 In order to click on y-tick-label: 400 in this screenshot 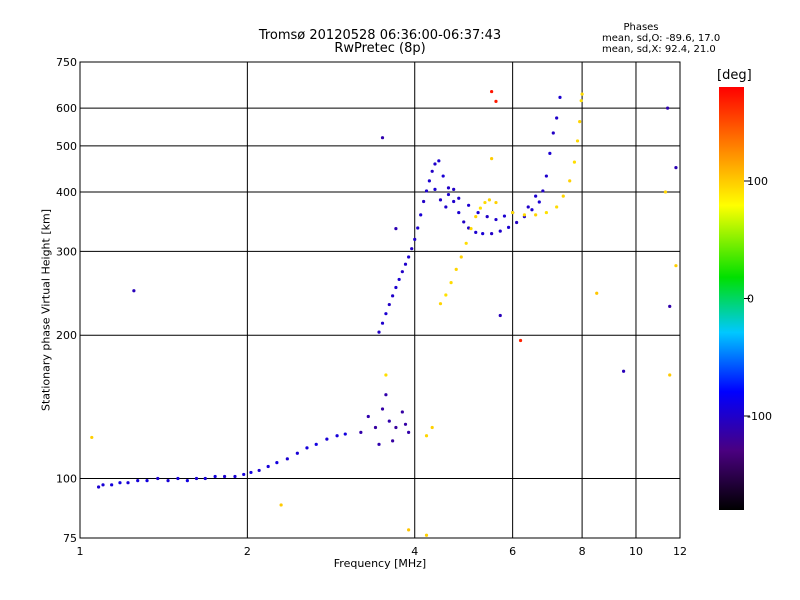, I will do `click(66, 192)`.